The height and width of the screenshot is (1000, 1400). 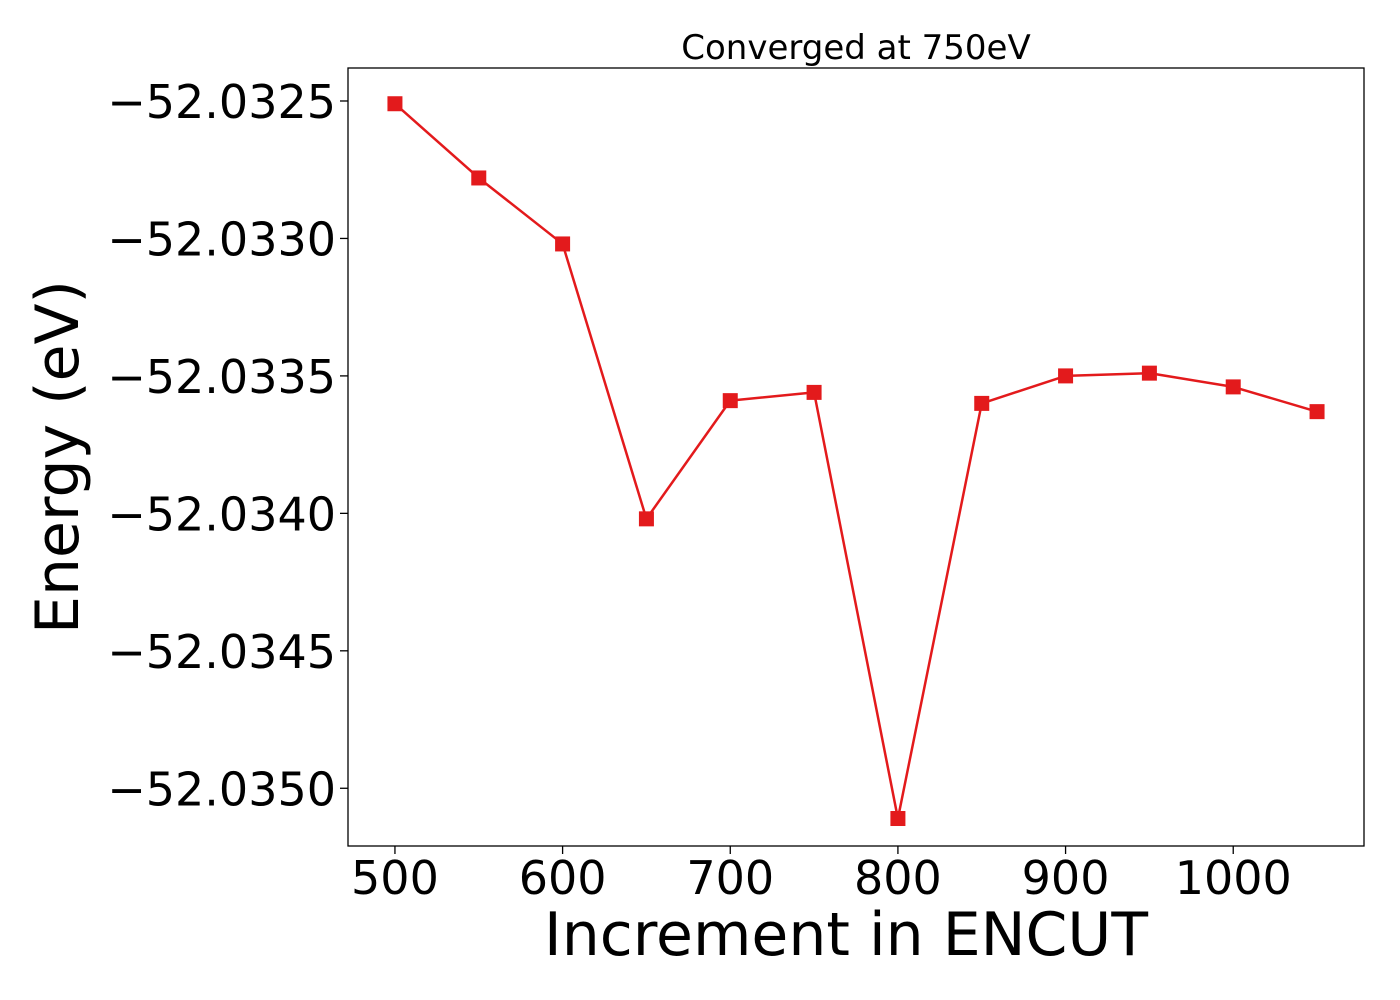 What do you see at coordinates (221, 377) in the screenshot?
I see `y-tick-label: −52.0335` at bounding box center [221, 377].